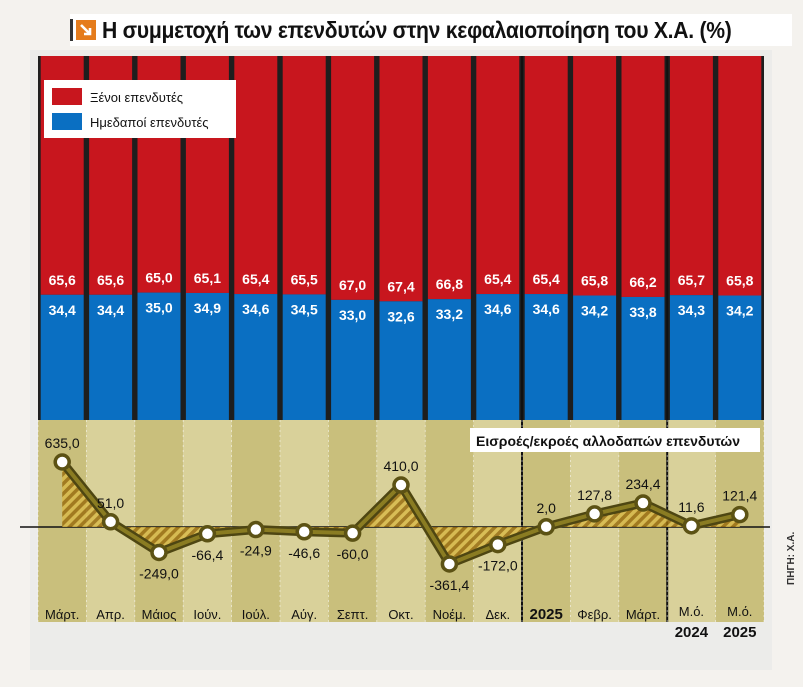  I want to click on legend-label: Ξένοι επενδυτές, so click(136, 97).